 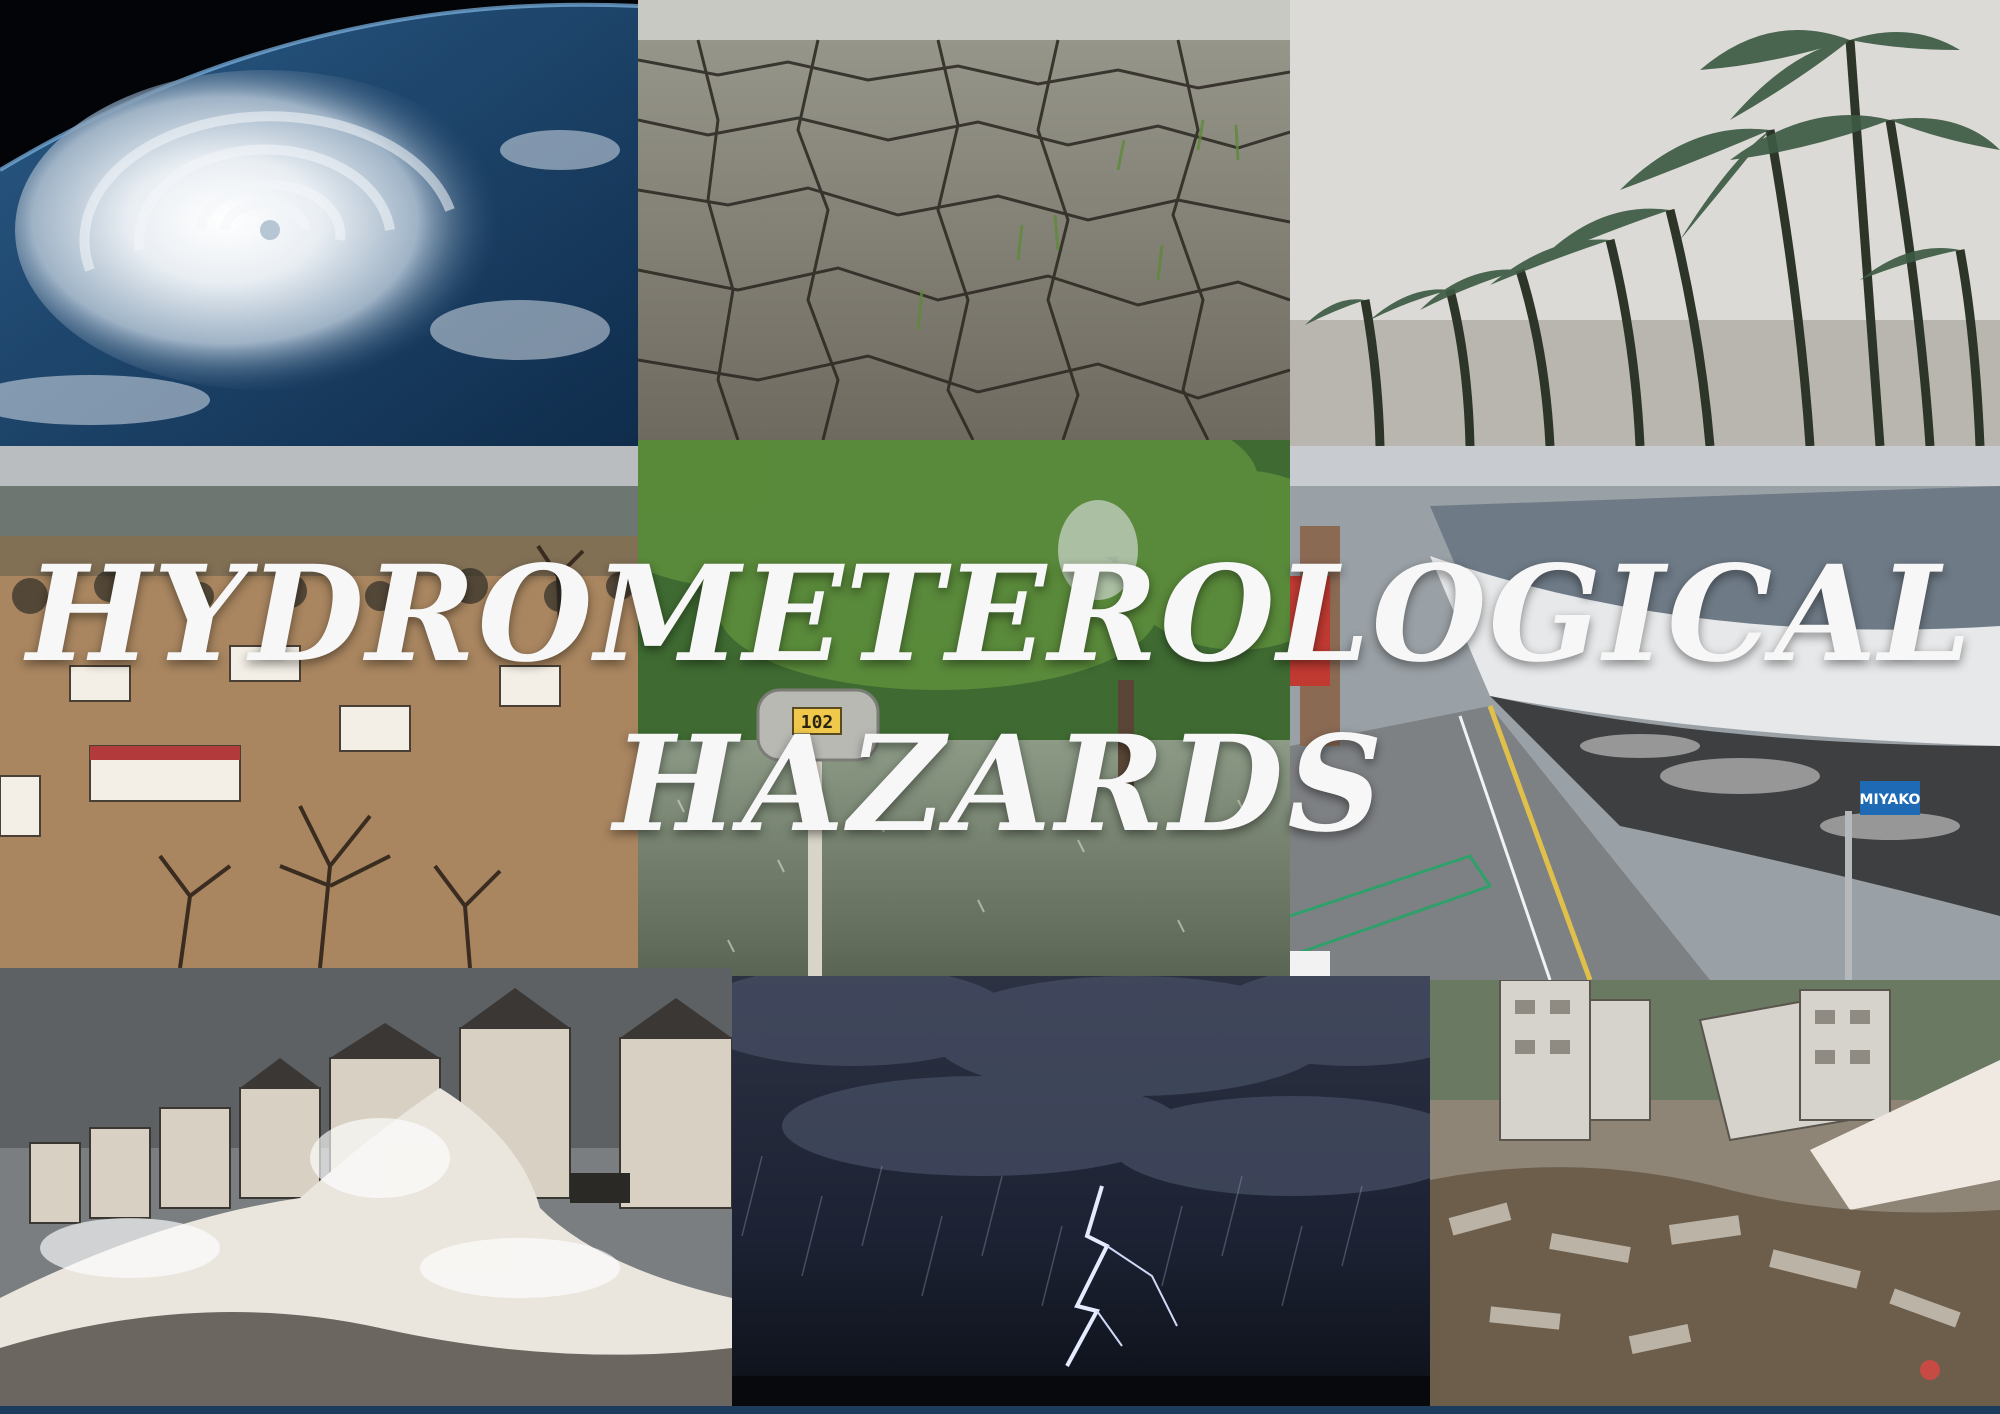 I want to click on tsunami-seawall-photo: MIYAKO, so click(x=1645, y=713).